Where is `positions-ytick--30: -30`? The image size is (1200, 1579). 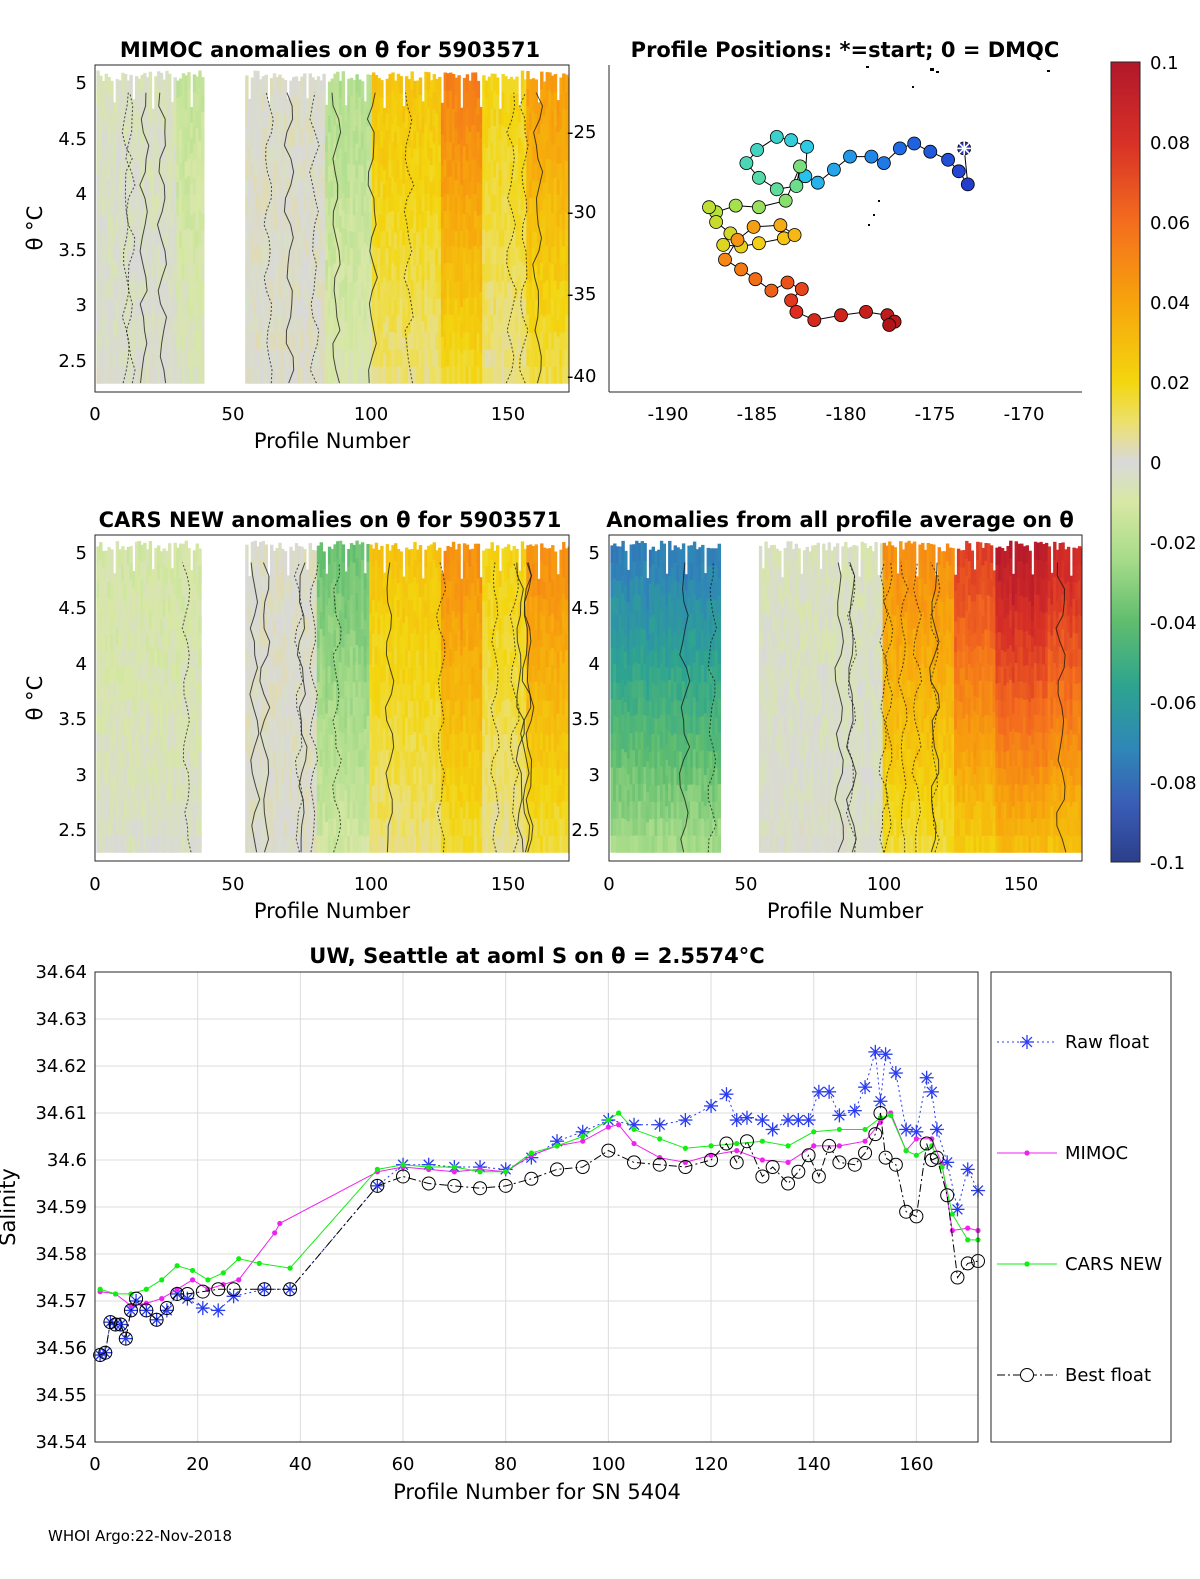
positions-ytick--30: -30 is located at coordinates (581, 212).